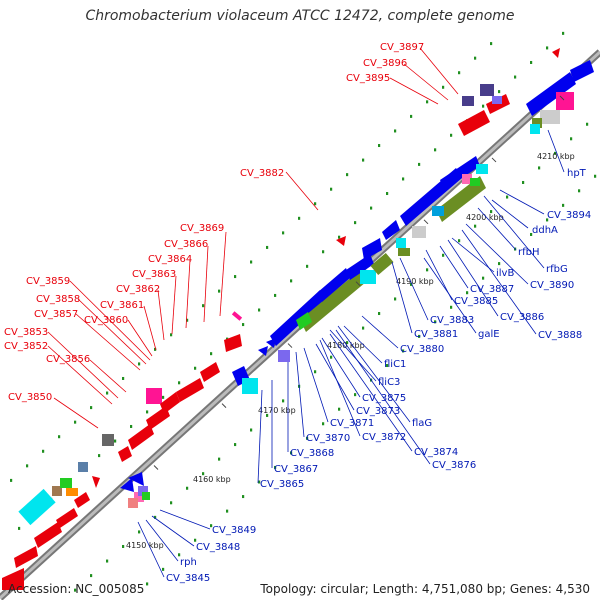 The height and width of the screenshot is (600, 600). What do you see at coordinates (556, 156) in the screenshot?
I see `tick: 4210 kbp` at bounding box center [556, 156].